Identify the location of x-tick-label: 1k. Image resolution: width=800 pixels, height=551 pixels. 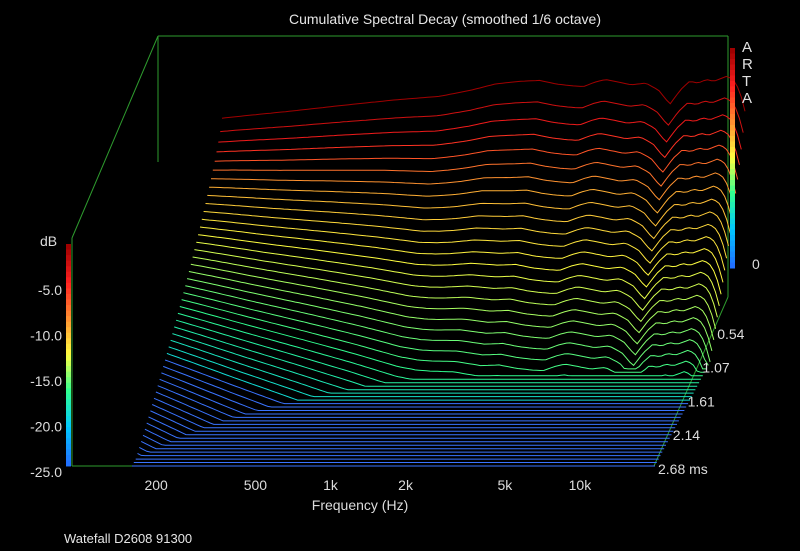
(331, 485).